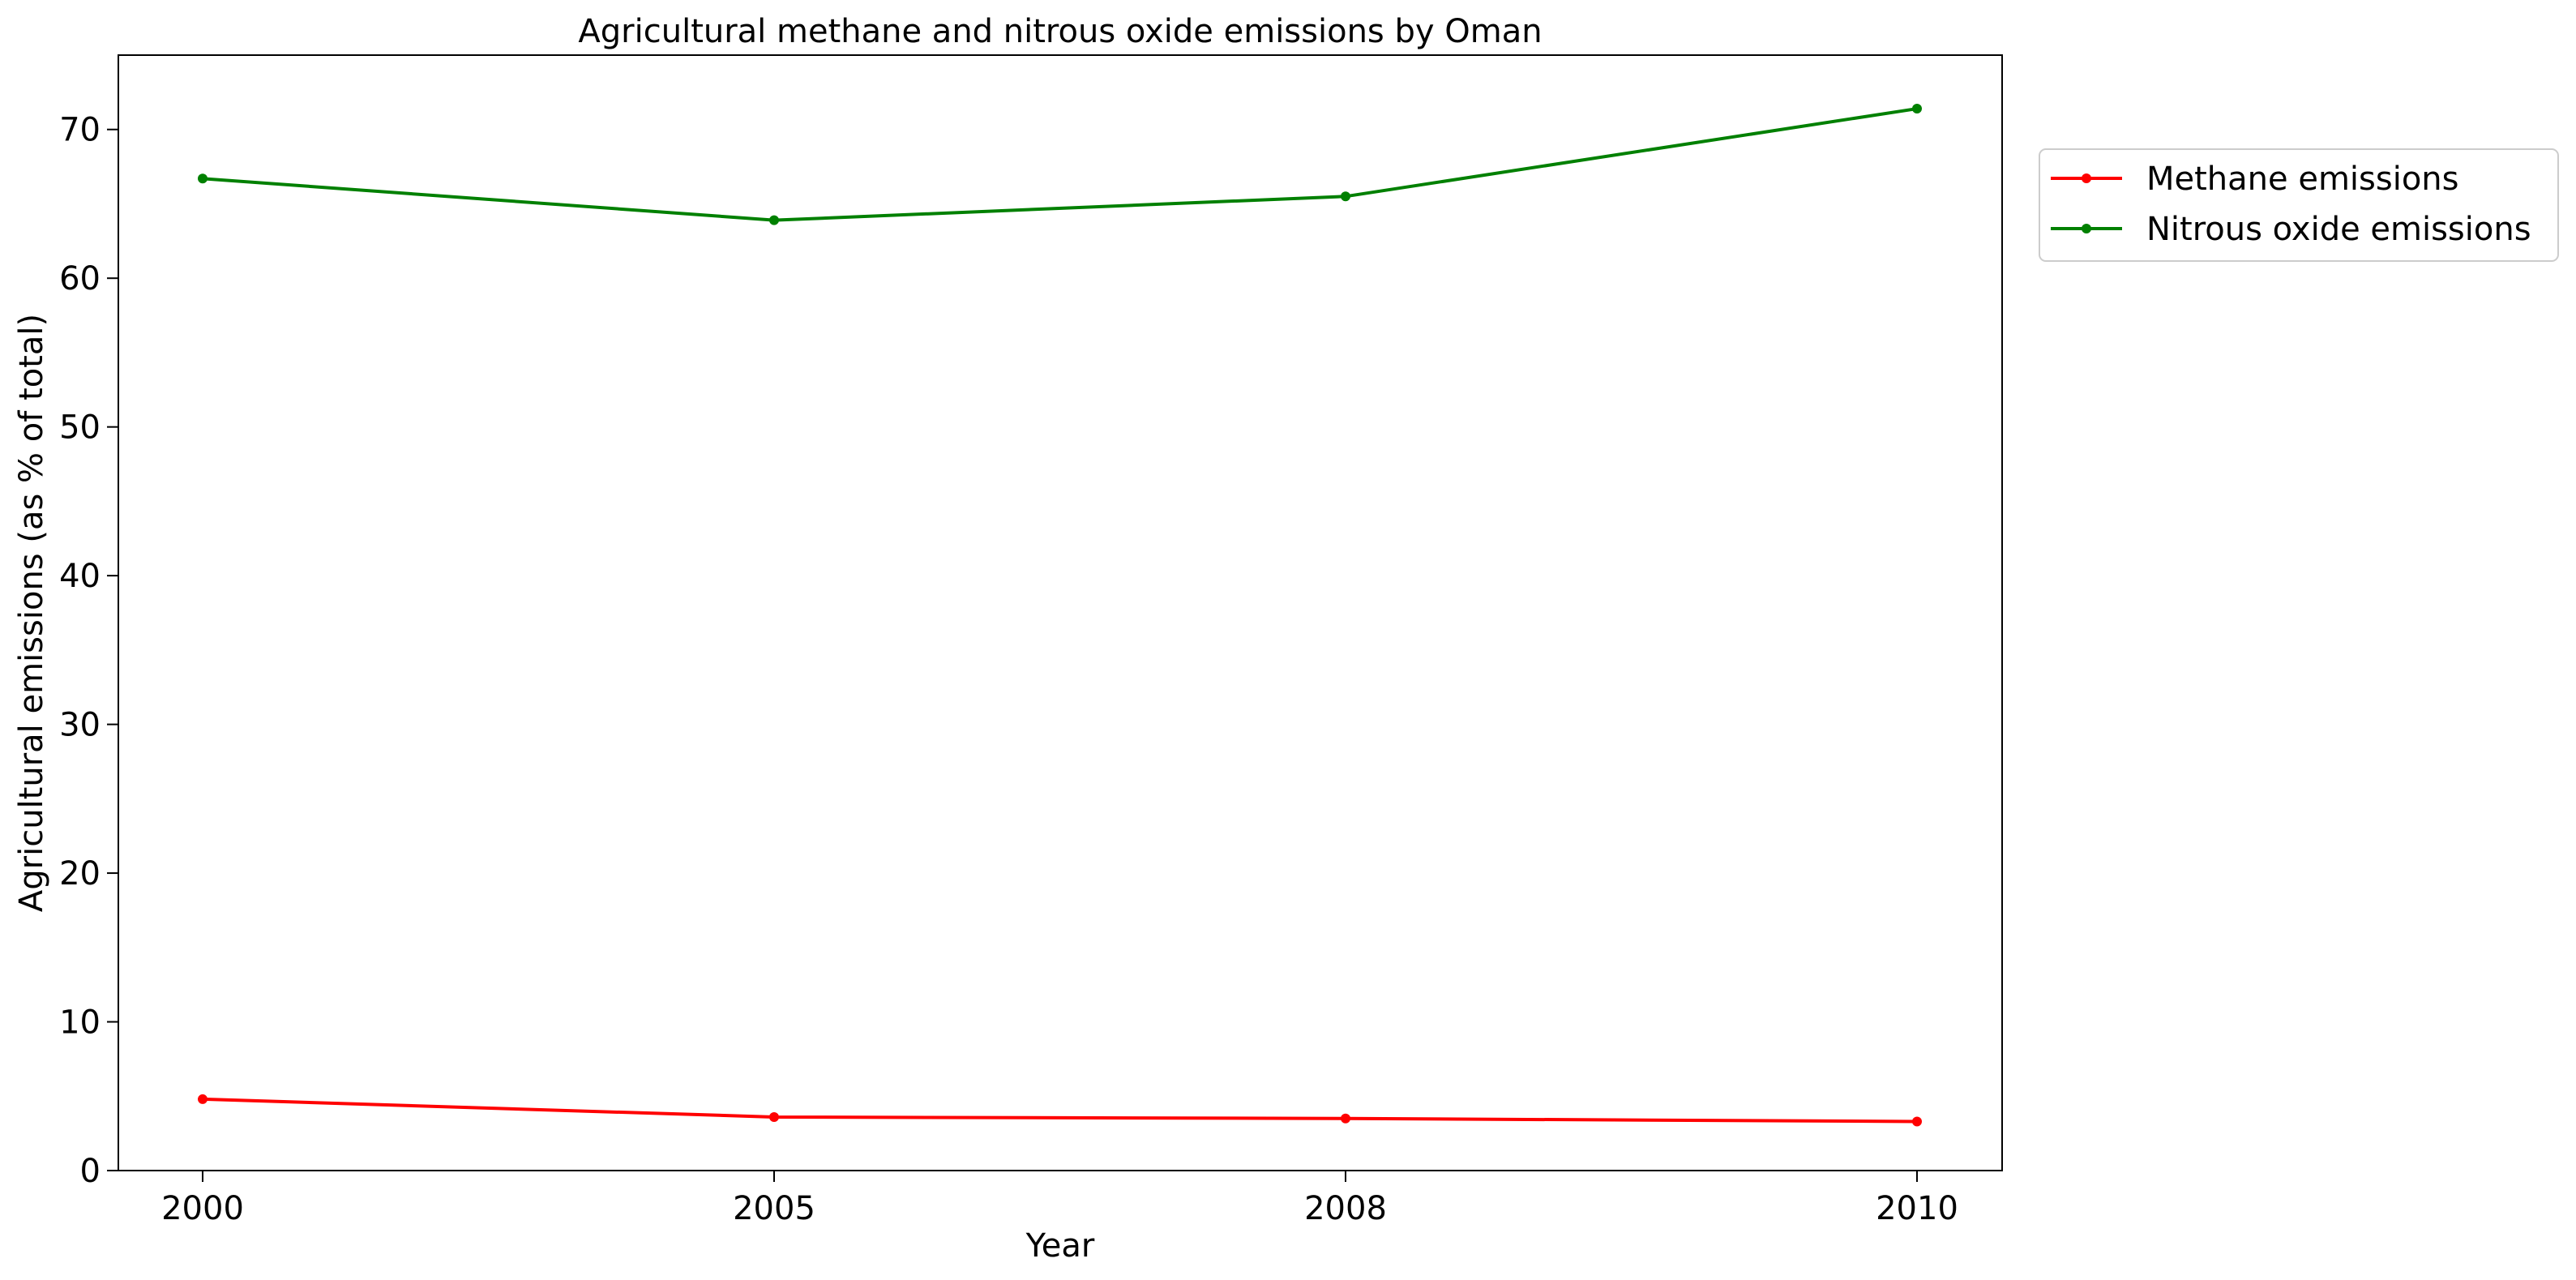  I want to click on y-tick-label: 20, so click(80, 874).